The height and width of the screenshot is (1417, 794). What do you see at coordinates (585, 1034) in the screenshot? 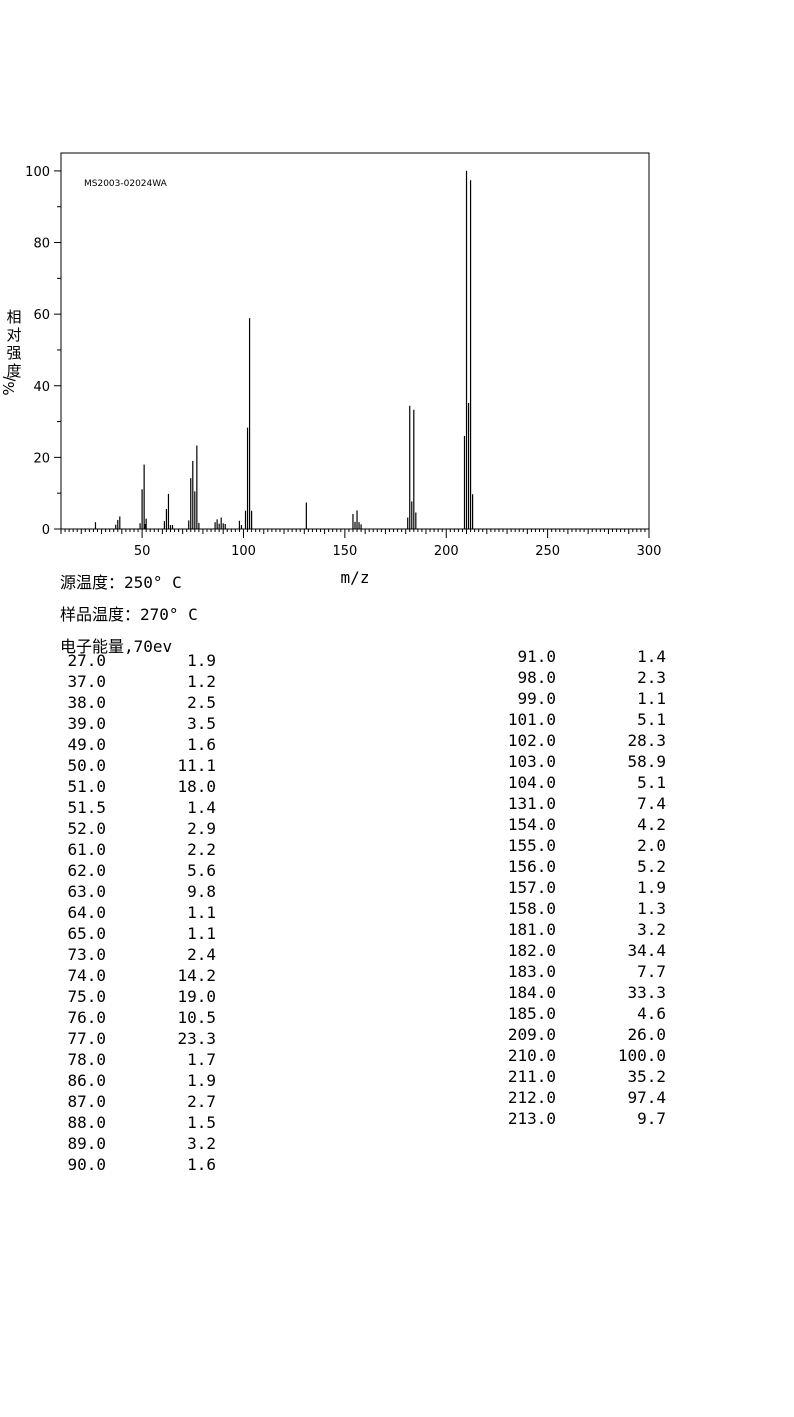
I see `table-row: 209.0 26.0` at bounding box center [585, 1034].